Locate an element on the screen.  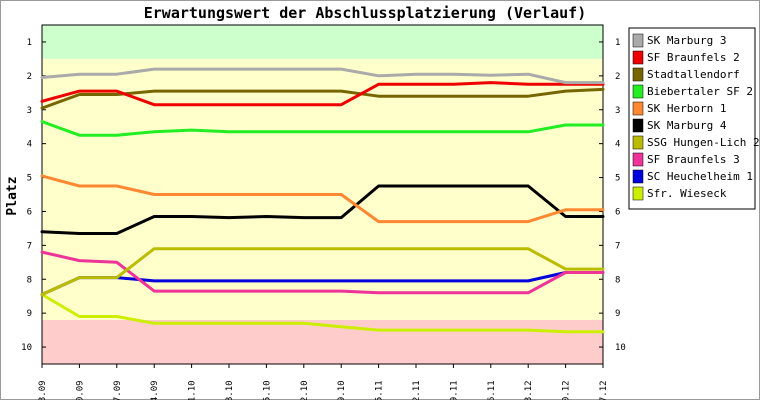
y-tick-label-left-8: 8 is located at coordinates (29, 280).